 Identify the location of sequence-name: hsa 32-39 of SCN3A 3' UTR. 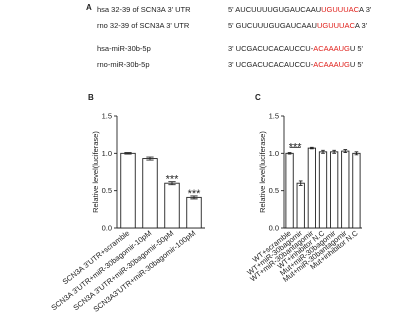
(144, 9).